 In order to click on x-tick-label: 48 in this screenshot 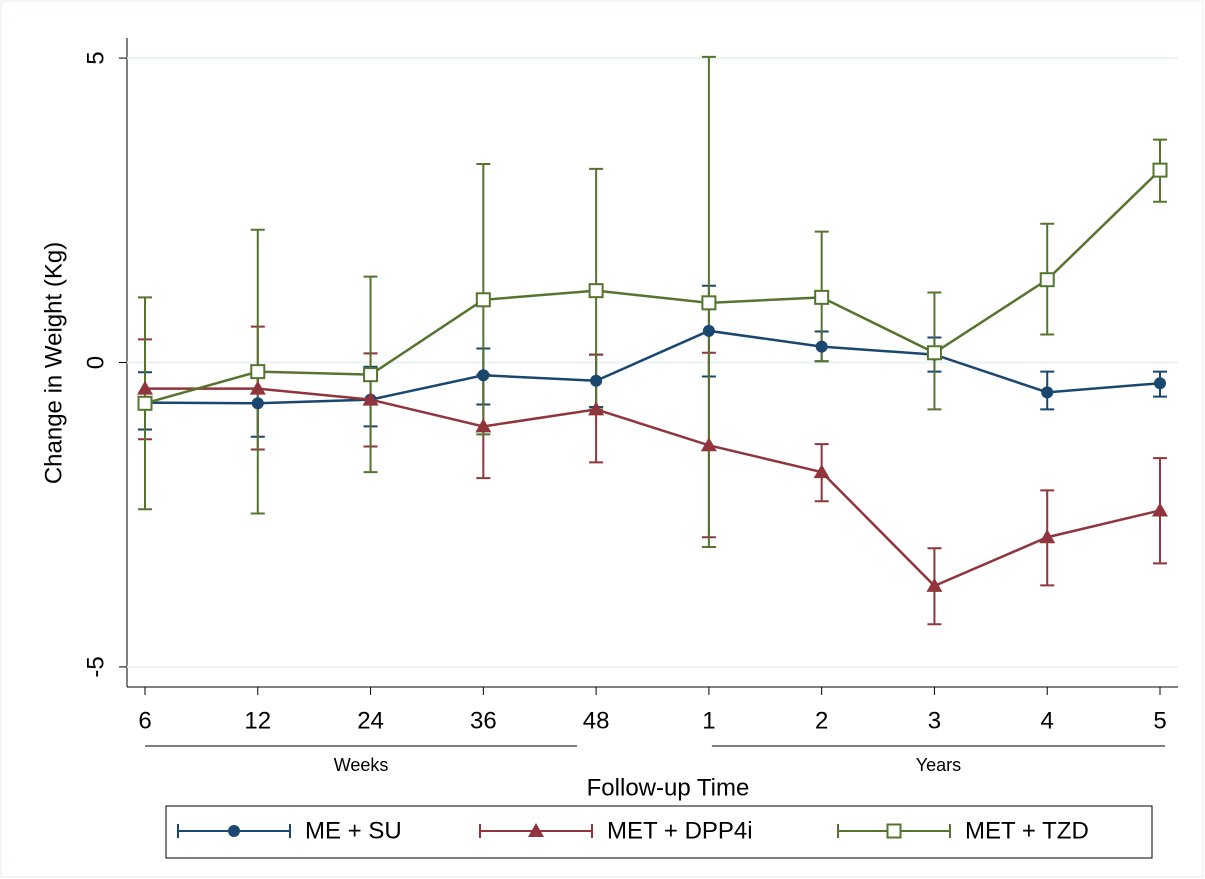, I will do `click(596, 720)`.